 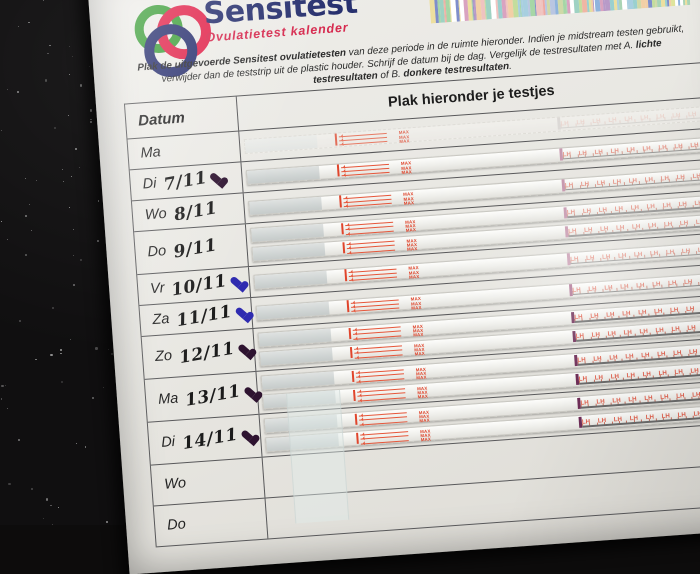 I want to click on date-cell: Zo 12/11, so click(x=199, y=353).